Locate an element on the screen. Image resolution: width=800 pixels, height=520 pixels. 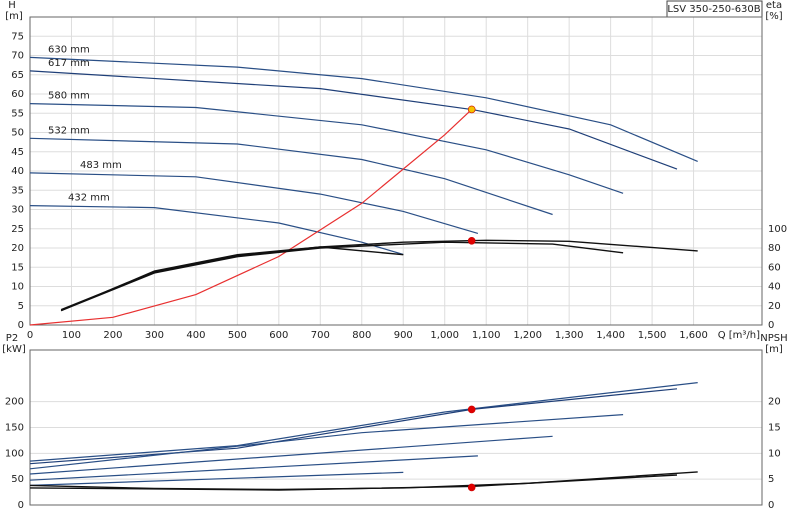
y2-tick-label: 10 is located at coordinates (774, 453).